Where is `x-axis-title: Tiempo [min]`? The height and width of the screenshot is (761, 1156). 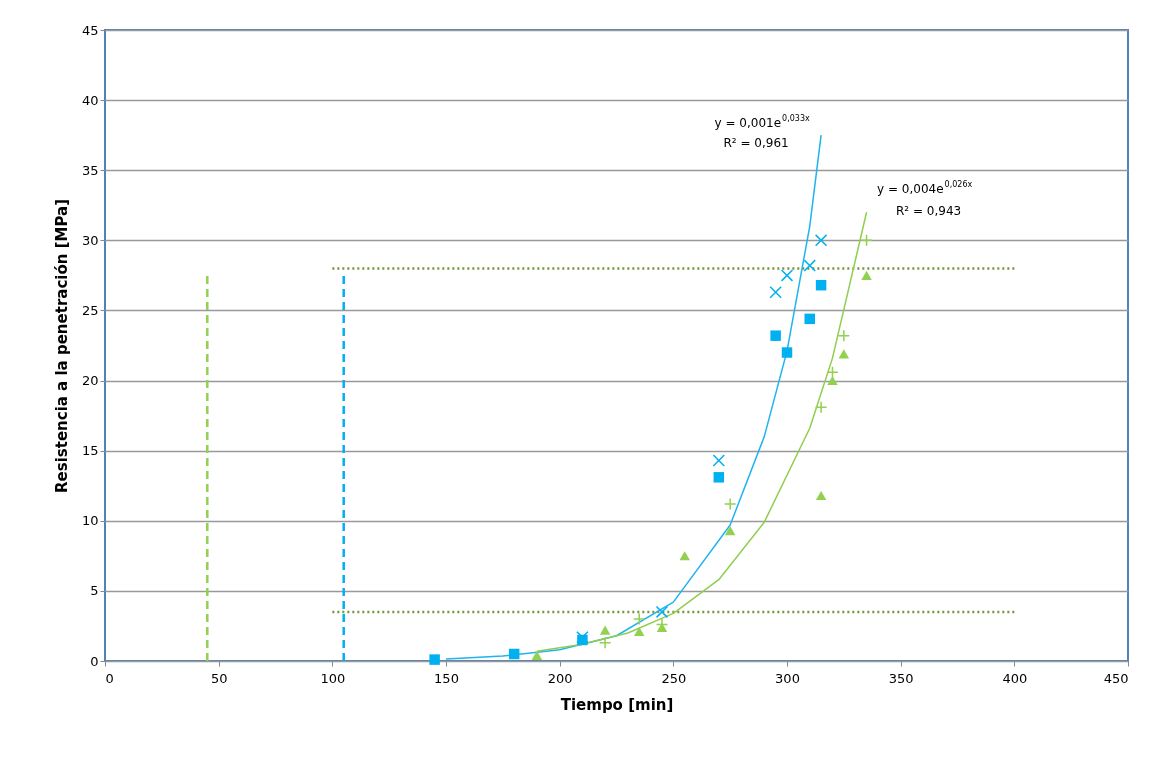
x-axis-title: Tiempo [min] is located at coordinates (617, 704).